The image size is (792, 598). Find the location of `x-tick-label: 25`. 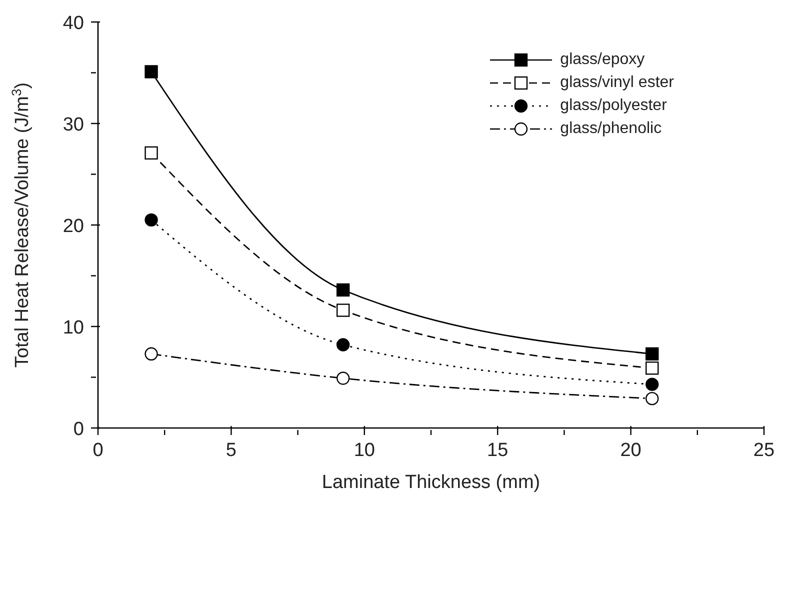

x-tick-label: 25 is located at coordinates (764, 450).